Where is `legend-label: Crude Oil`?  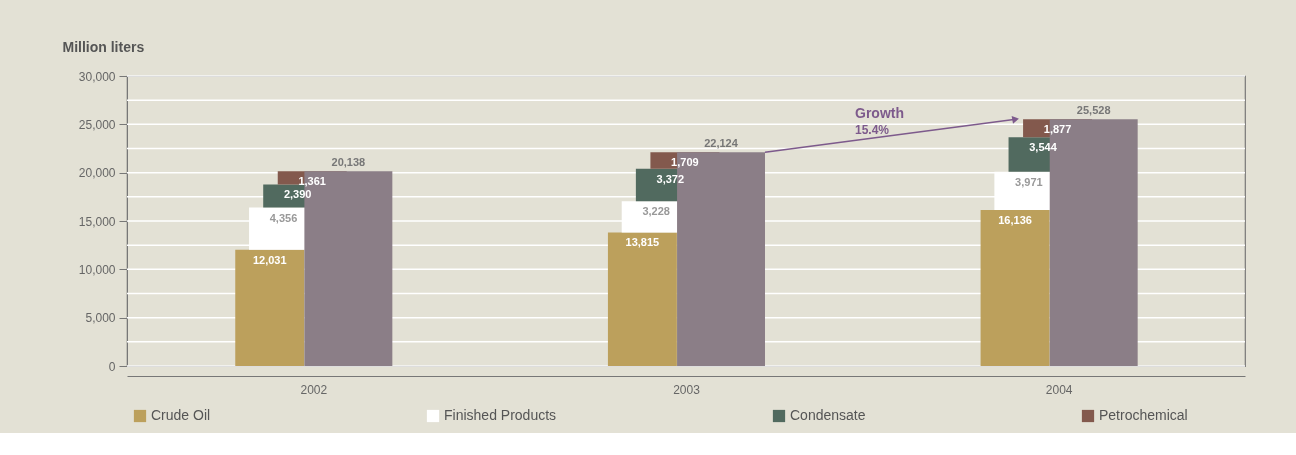
legend-label: Crude Oil is located at coordinates (181, 415).